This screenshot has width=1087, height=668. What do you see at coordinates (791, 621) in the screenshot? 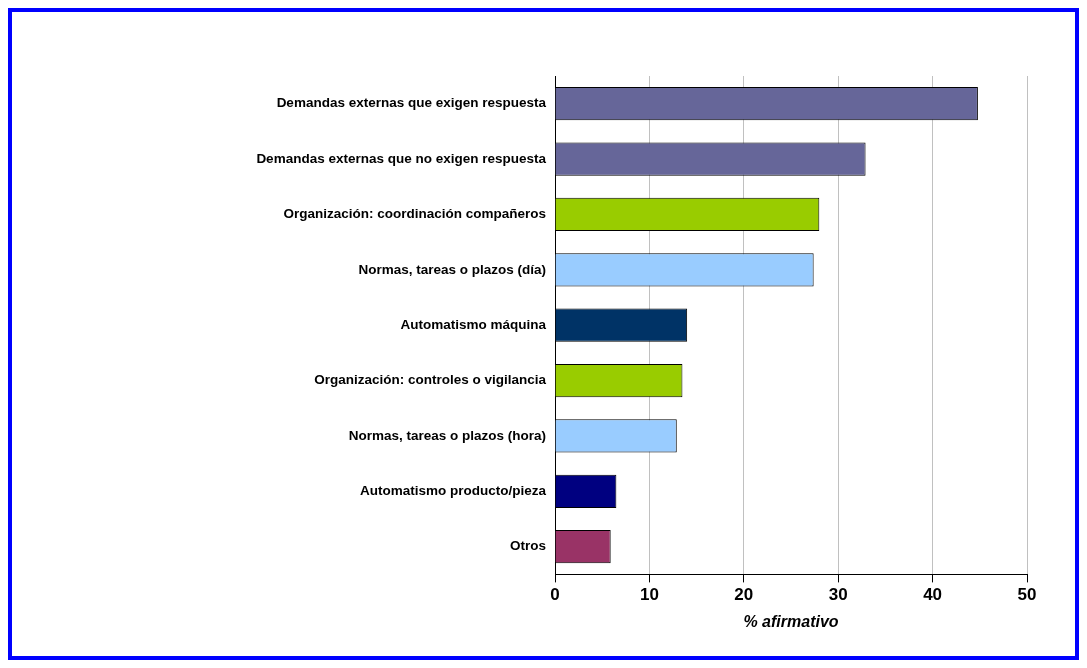
I see `x-axis-title: % afirmativo` at bounding box center [791, 621].